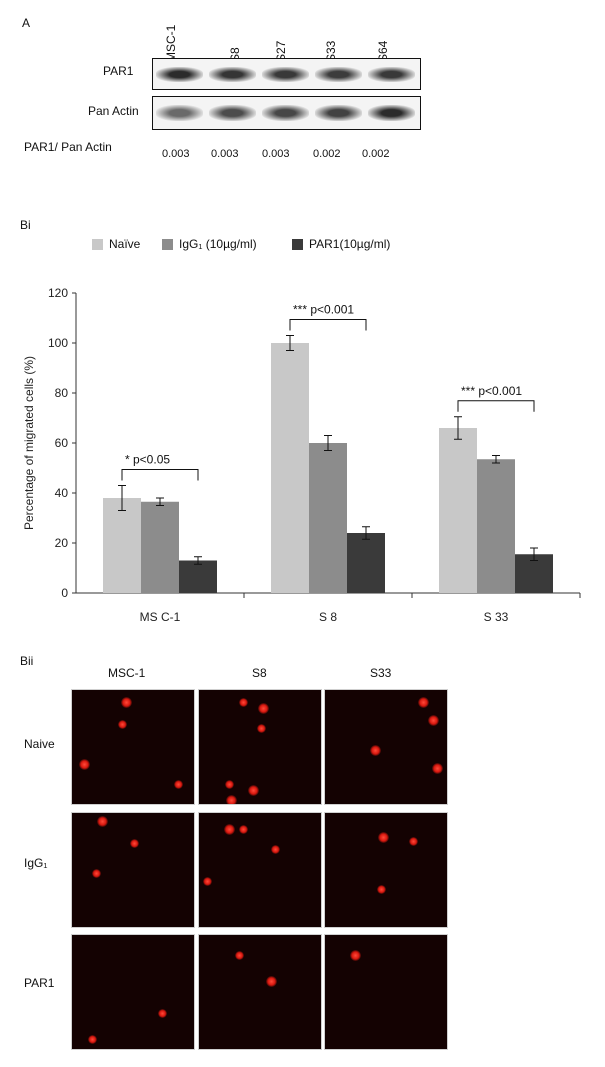 Image resolution: width=605 pixels, height=1067 pixels. I want to click on x-category-label: S 33, so click(496, 617).